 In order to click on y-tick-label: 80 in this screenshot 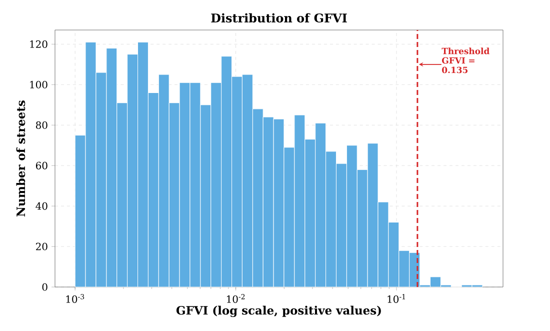, I will do `click(42, 125)`.